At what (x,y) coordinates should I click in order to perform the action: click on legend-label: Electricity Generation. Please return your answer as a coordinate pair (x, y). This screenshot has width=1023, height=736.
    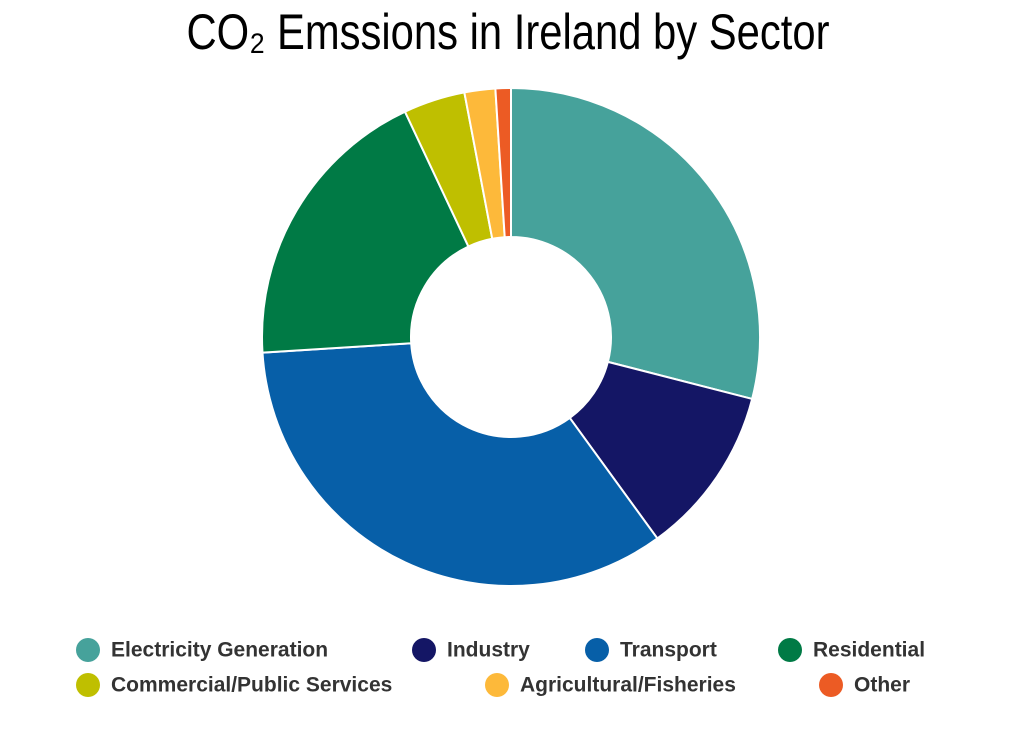
    Looking at the image, I should click on (219, 650).